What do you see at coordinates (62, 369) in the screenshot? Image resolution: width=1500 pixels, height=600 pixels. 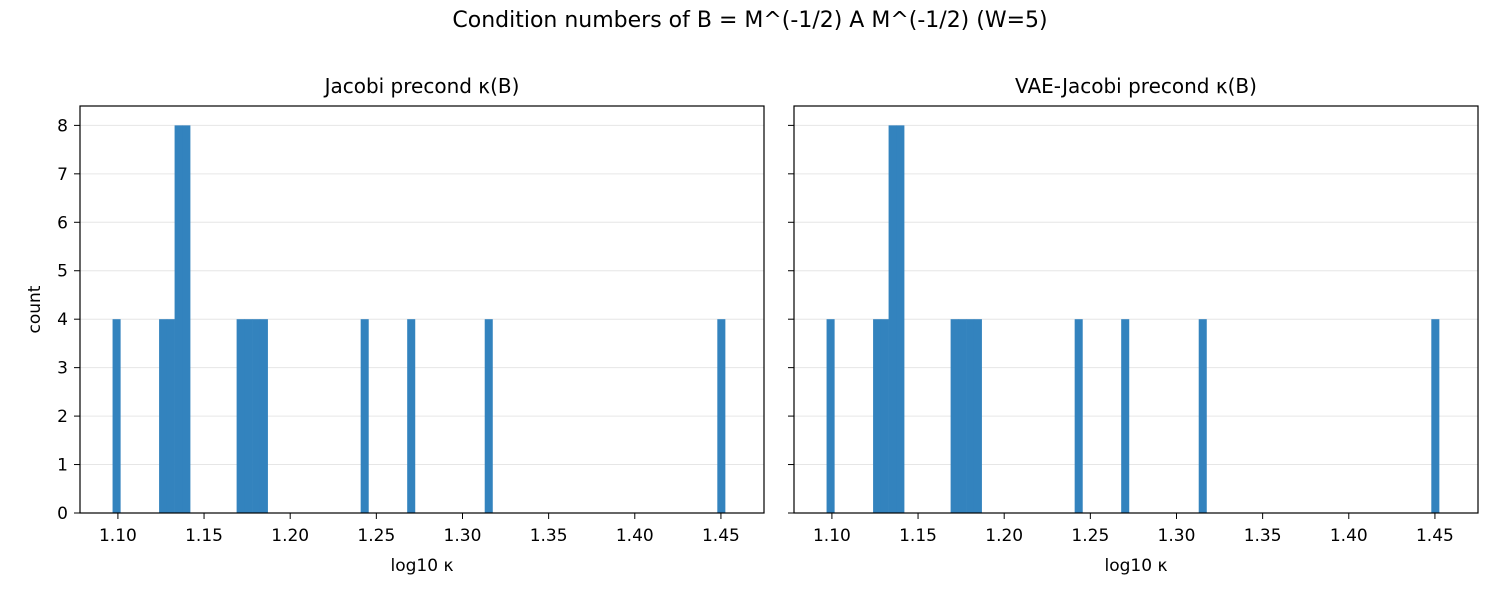 I see `y-tick-label: 3` at bounding box center [62, 369].